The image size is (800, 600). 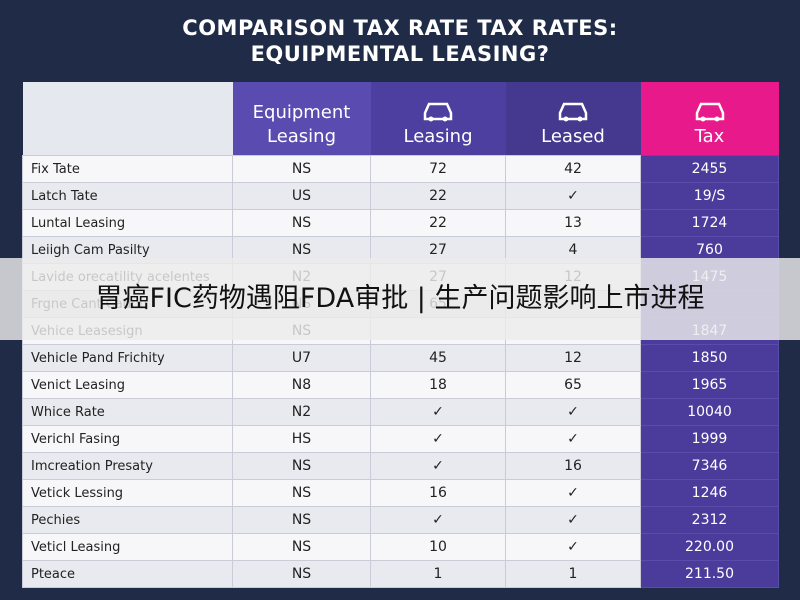 I want to click on table-cell: 42, so click(x=573, y=169).